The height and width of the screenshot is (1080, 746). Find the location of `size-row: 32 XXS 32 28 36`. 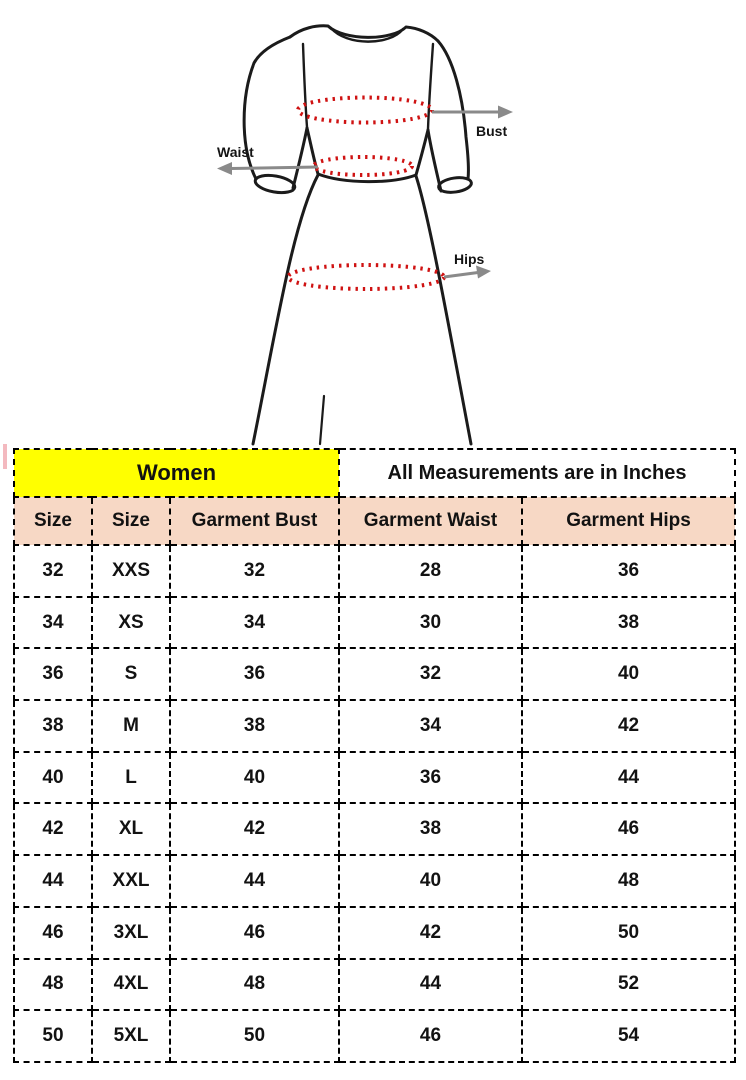

size-row: 32 XXS 32 28 36 is located at coordinates (375, 571).